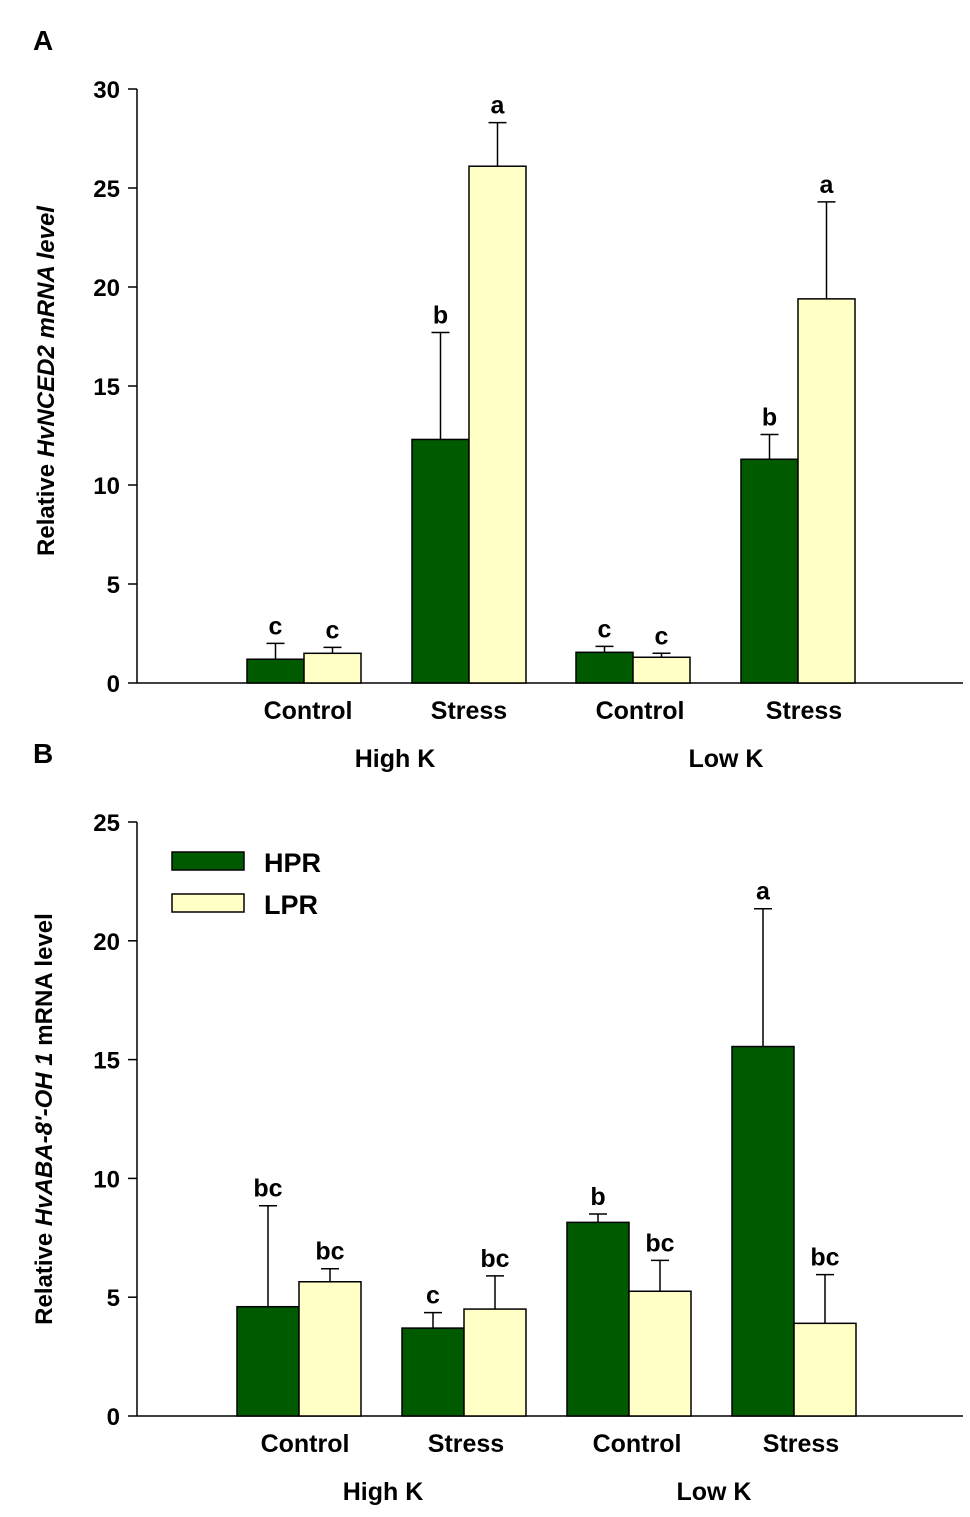 This screenshot has height=1517, width=970. I want to click on significance-letter-hpr: a, so click(763, 892).